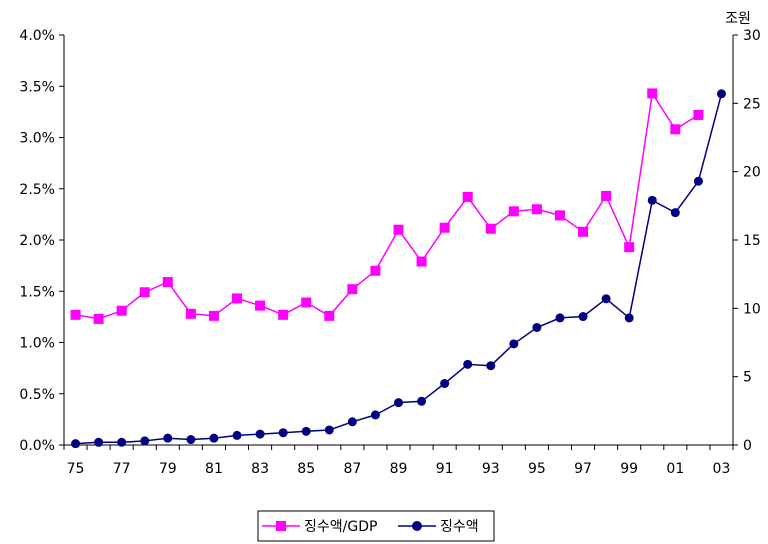  Describe the element at coordinates (122, 469) in the screenshot. I see `x-tick-label: 77` at that location.